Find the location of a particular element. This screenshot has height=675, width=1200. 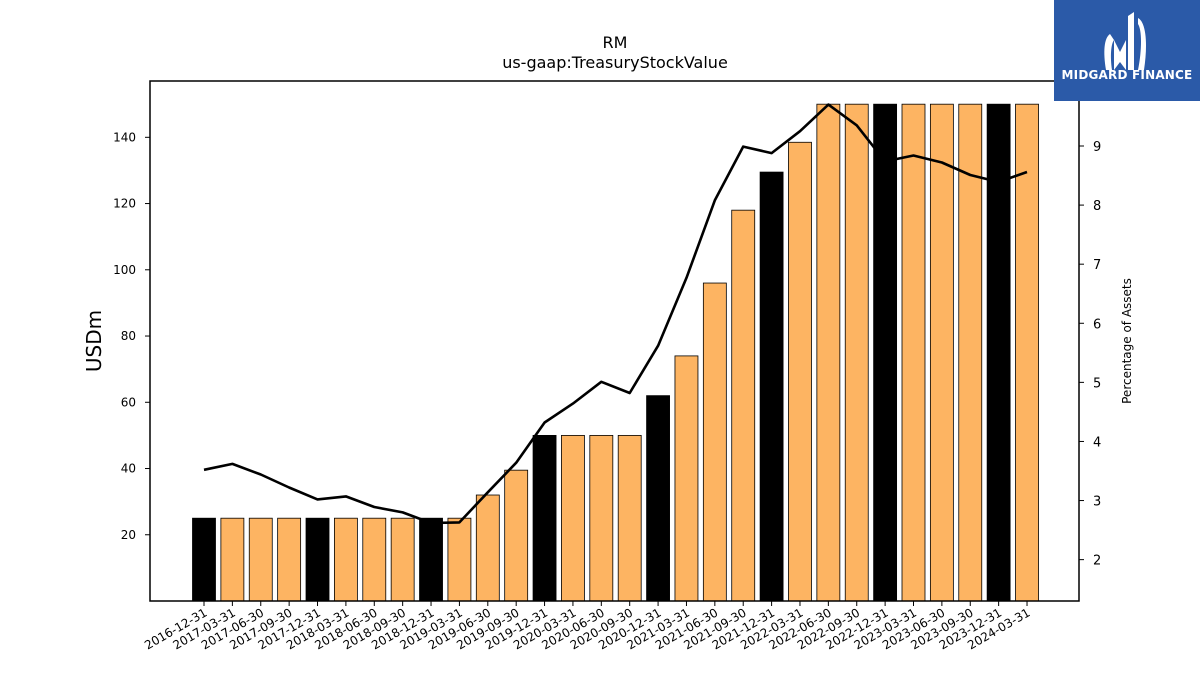

y2-tick-label: 6 is located at coordinates (1097, 324).